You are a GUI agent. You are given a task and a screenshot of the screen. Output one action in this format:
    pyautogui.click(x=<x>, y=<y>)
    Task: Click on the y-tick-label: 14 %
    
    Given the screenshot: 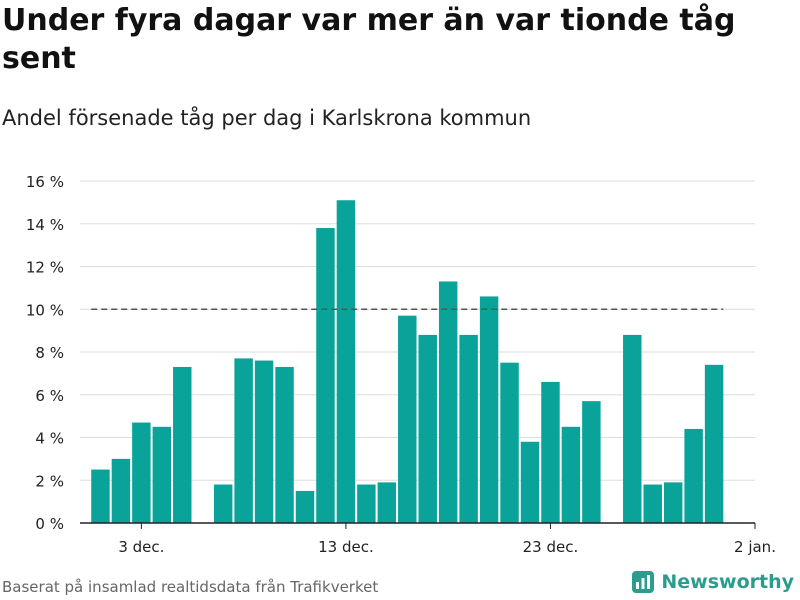 What is the action you would take?
    pyautogui.click(x=45, y=225)
    